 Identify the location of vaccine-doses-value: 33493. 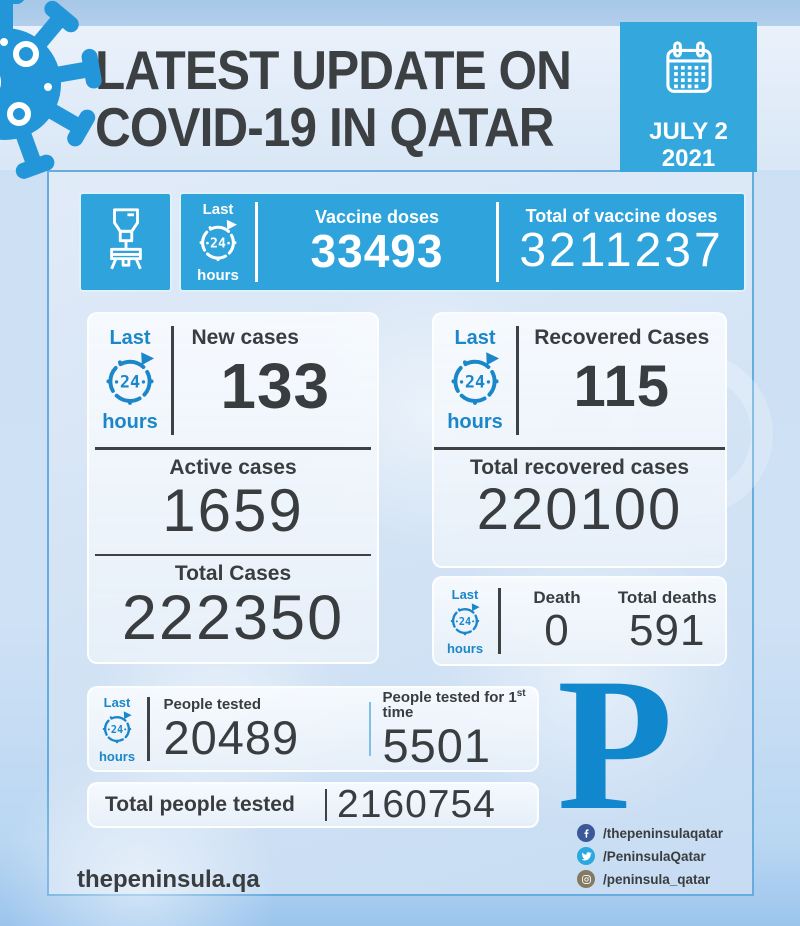
(377, 251).